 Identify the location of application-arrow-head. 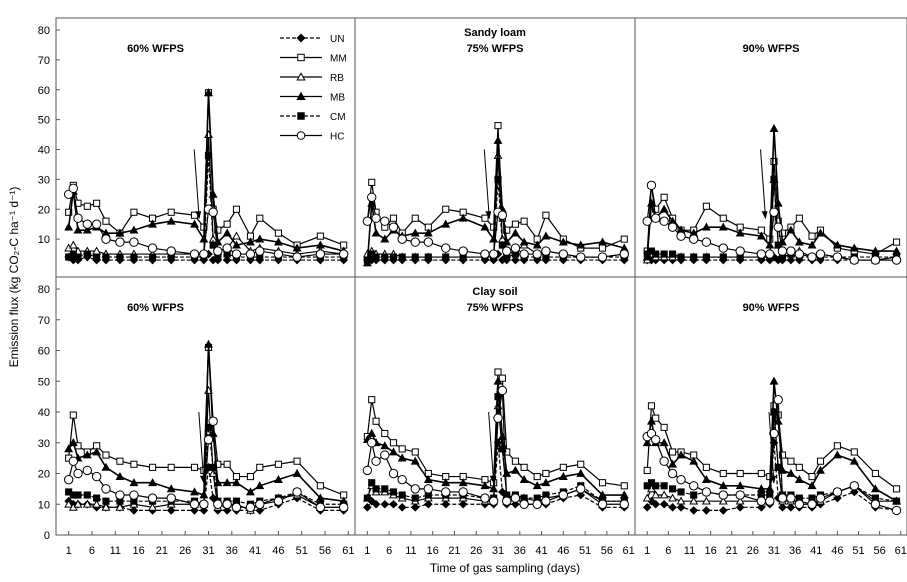
(202, 479).